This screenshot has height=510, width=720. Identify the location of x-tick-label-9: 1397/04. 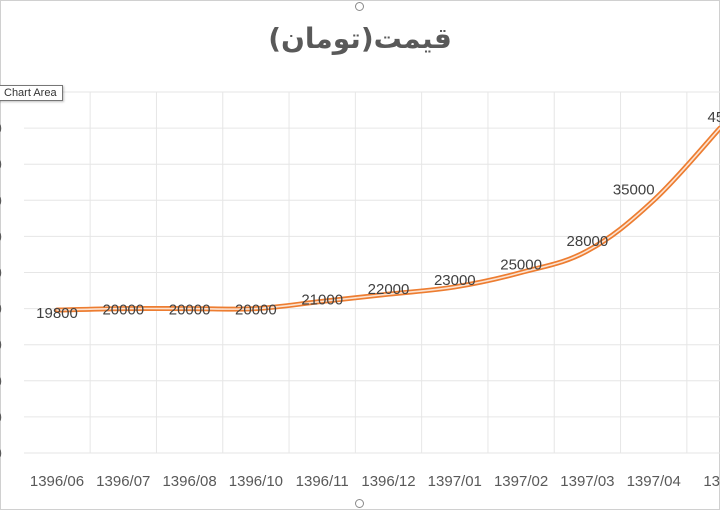
(654, 481).